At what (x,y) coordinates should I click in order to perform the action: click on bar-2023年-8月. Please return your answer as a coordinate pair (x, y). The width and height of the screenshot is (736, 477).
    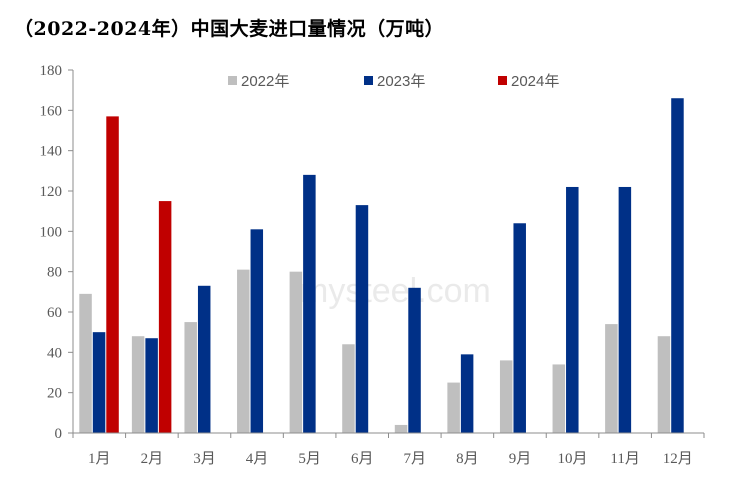
    Looking at the image, I should click on (467, 393).